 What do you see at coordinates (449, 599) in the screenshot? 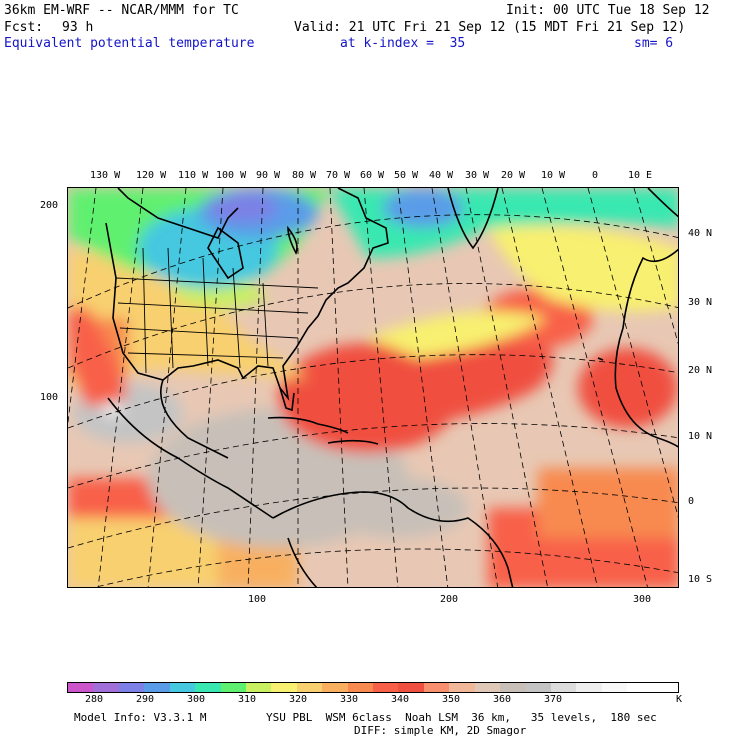
I see `grid-x-label: 200` at bounding box center [449, 599].